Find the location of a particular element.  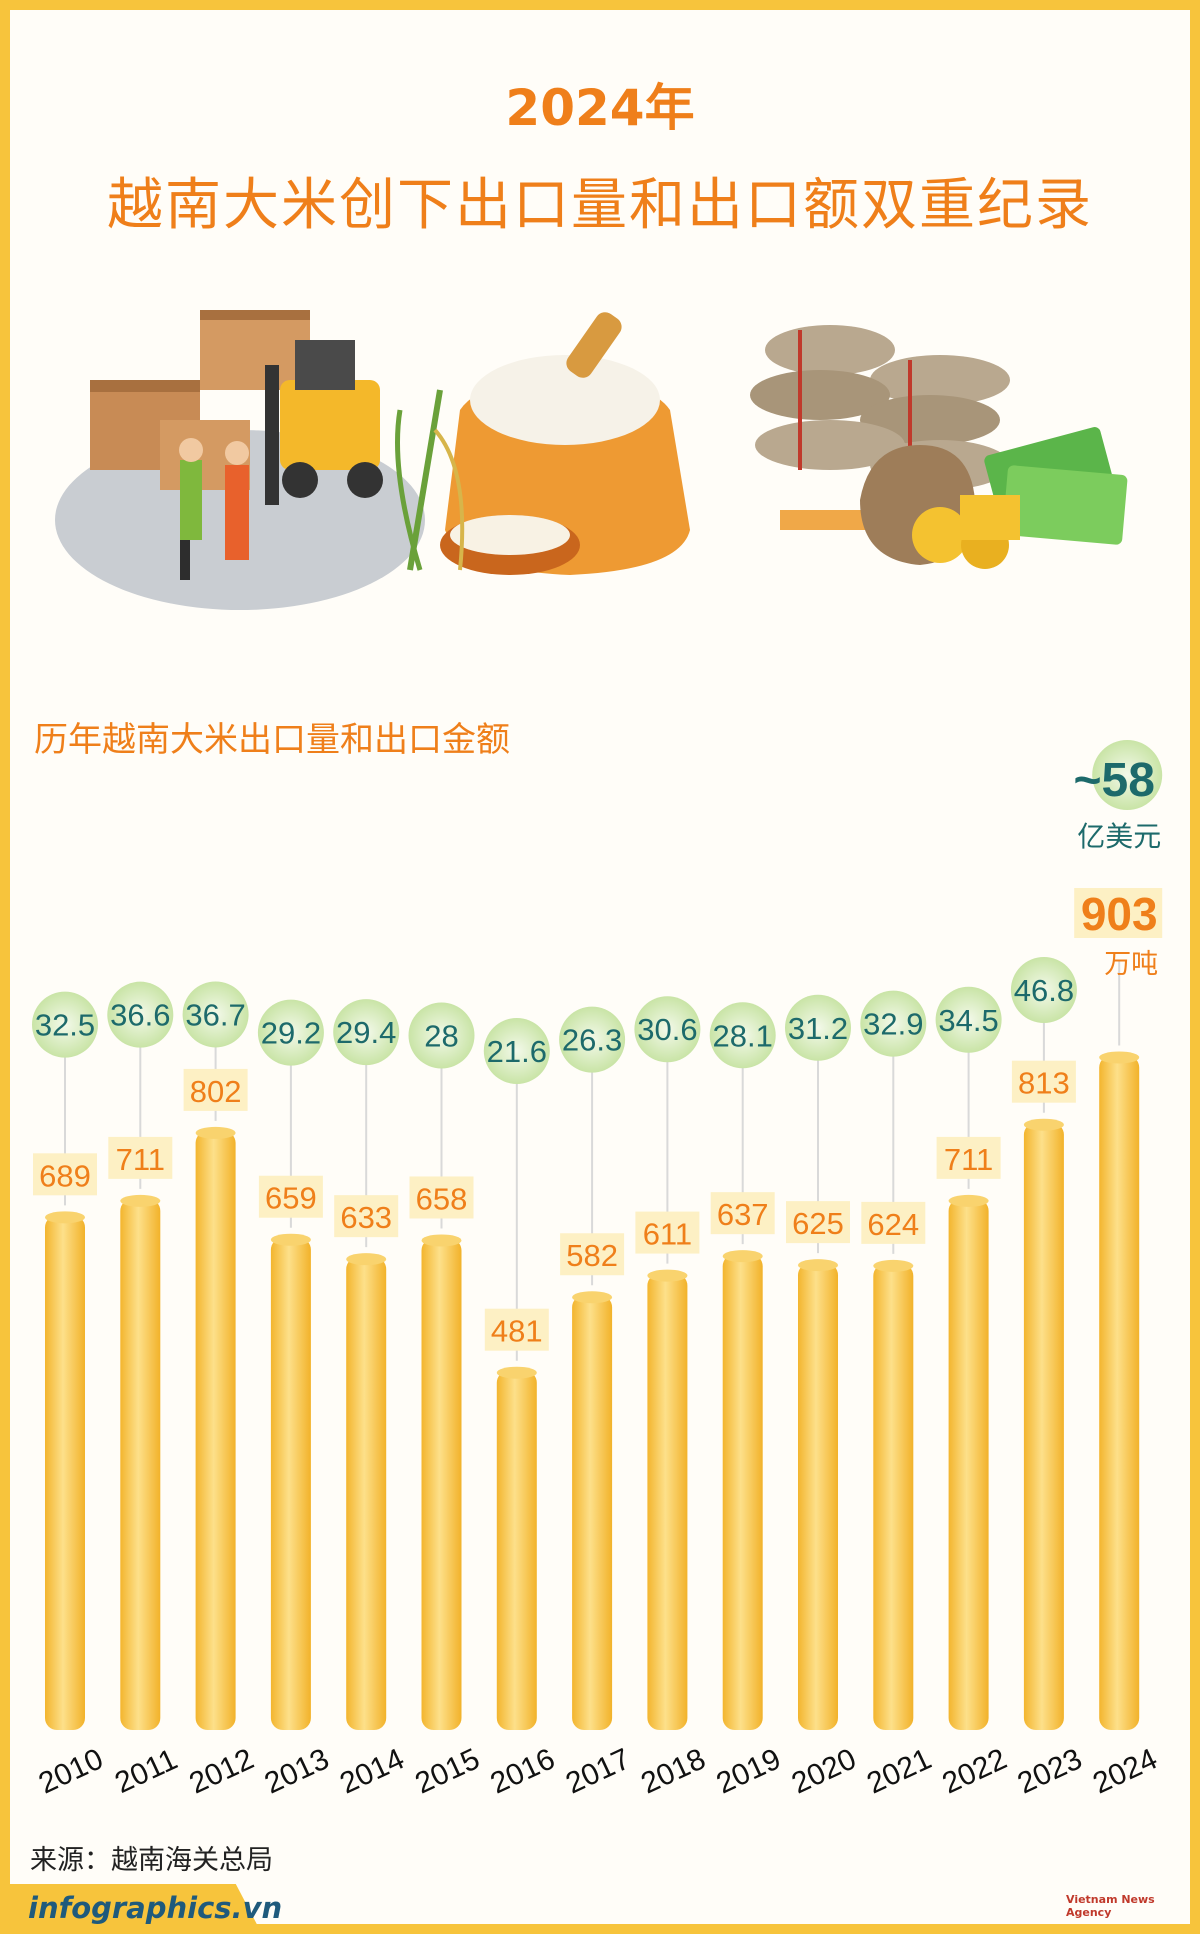

year-label: 2023 is located at coordinates (1050, 1771).